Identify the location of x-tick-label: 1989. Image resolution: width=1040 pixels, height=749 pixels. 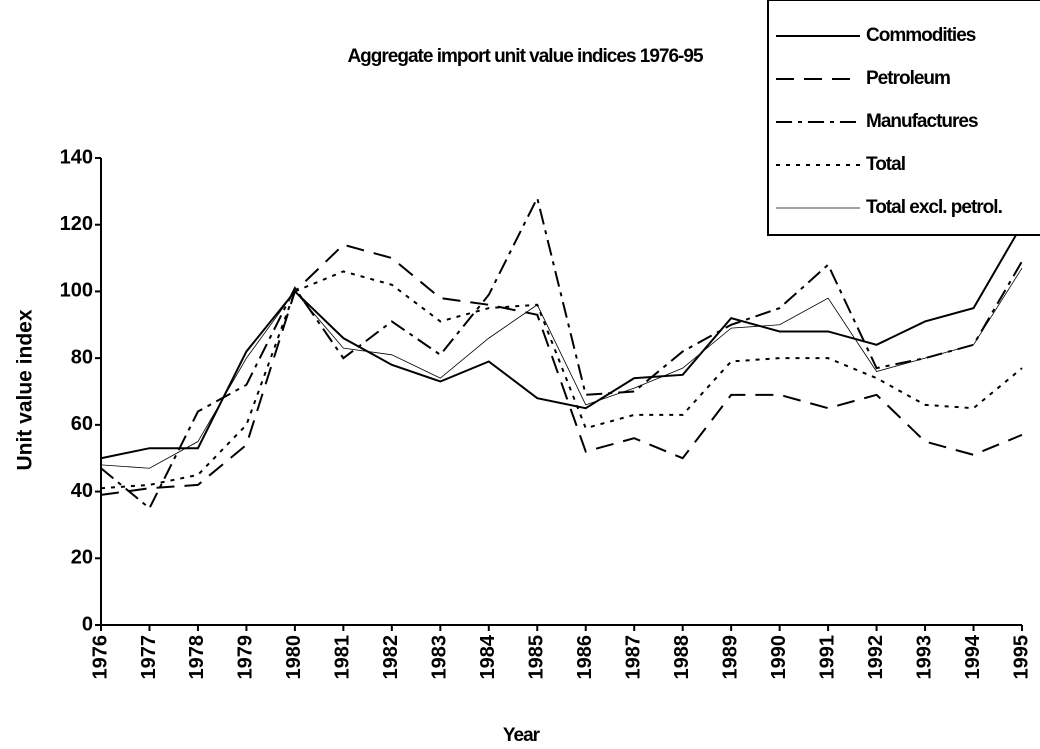
(730, 657).